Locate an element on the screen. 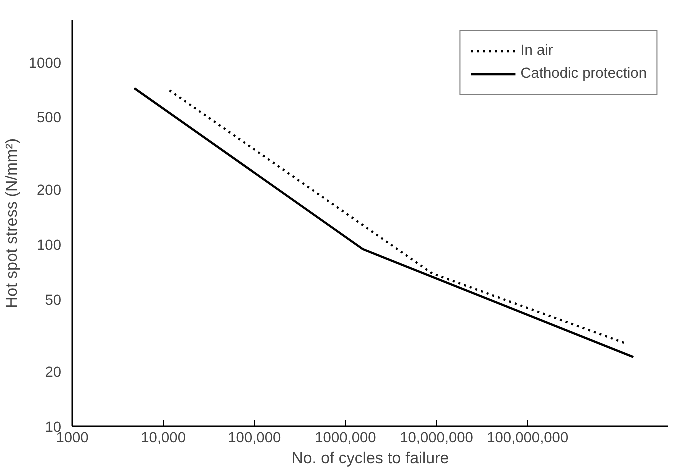 This screenshot has width=688, height=470. y-tick-label: 20 is located at coordinates (53, 373).